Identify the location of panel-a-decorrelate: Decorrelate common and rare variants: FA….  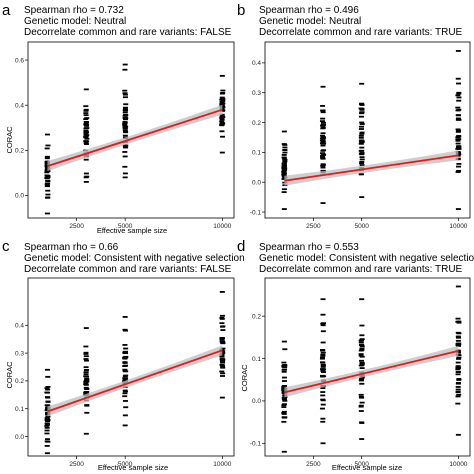
(128, 32).